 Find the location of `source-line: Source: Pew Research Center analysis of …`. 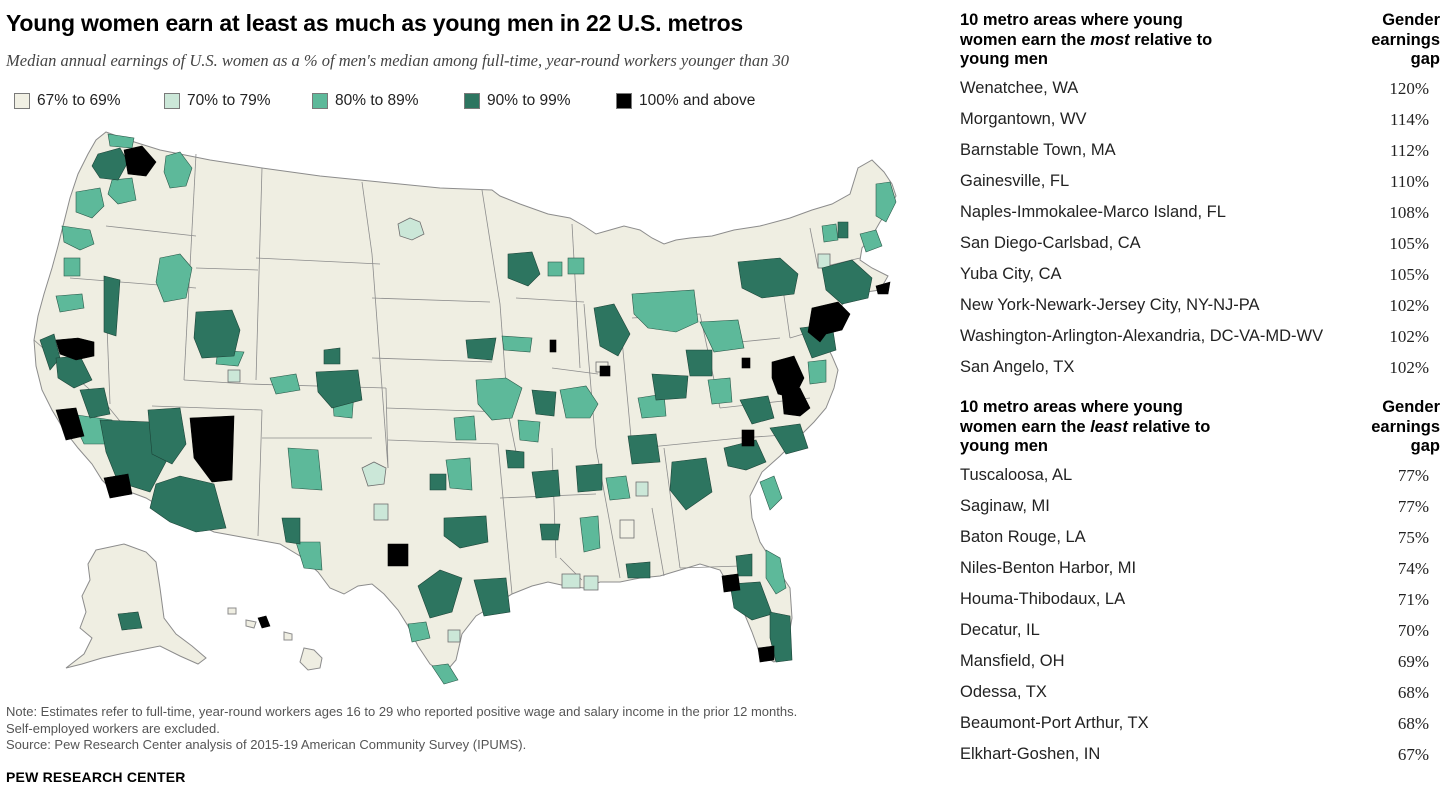

source-line: Source: Pew Research Center analysis of … is located at coordinates (266, 744).